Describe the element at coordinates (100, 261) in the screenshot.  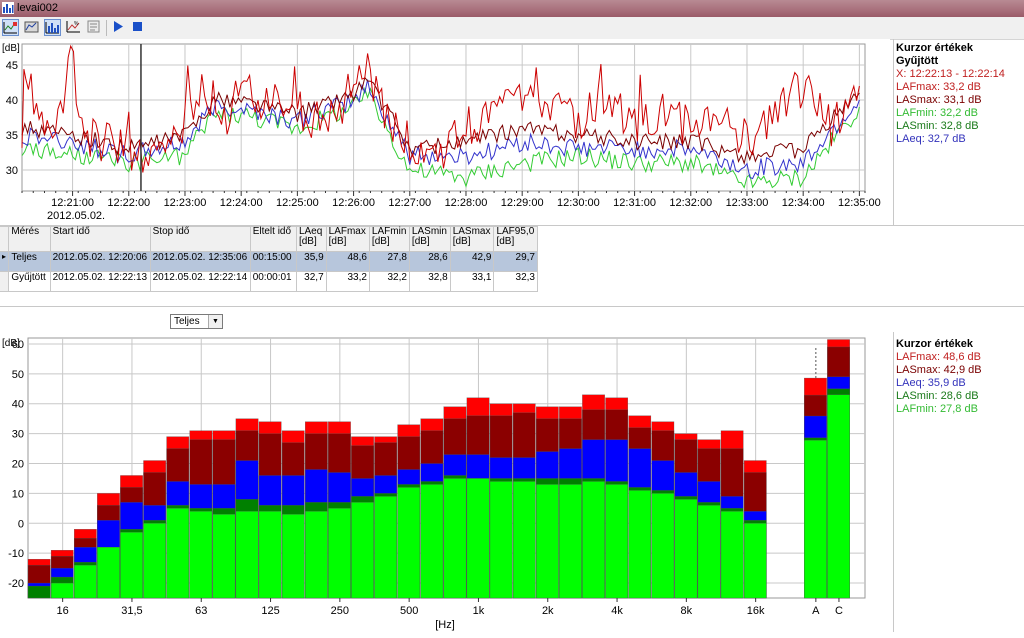
I see `table-cell: 2012.05.02. 12:20:06` at that location.